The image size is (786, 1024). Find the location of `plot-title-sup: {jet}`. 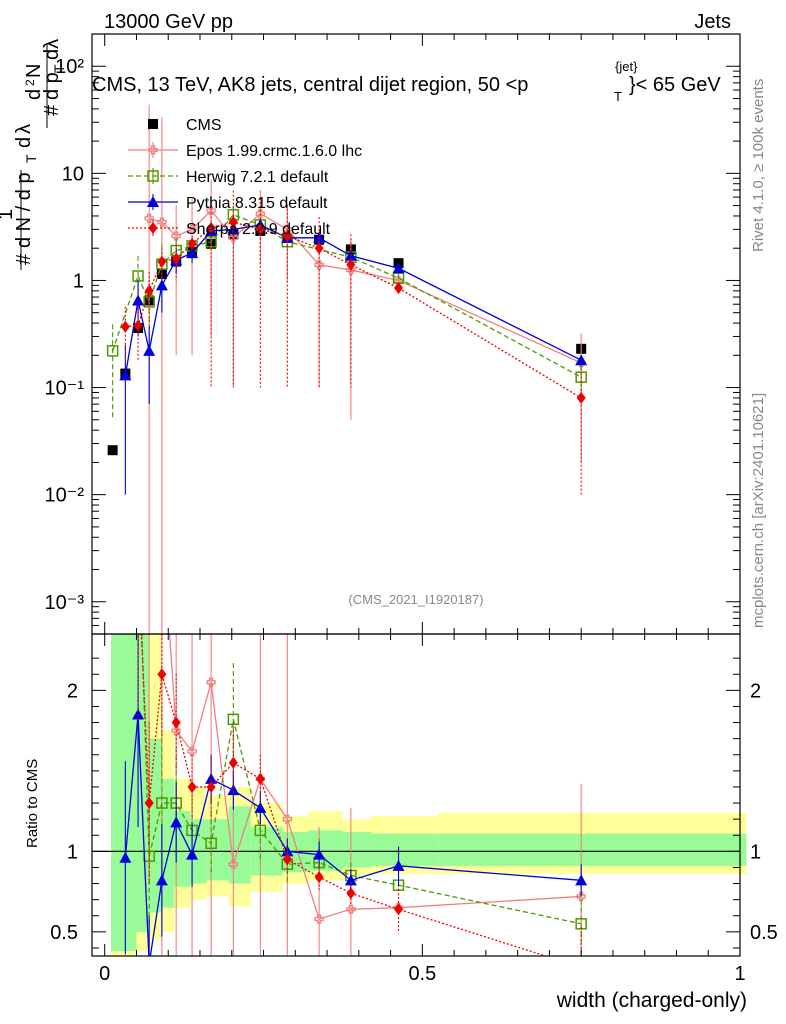

plot-title-sup: {jet} is located at coordinates (626, 66).